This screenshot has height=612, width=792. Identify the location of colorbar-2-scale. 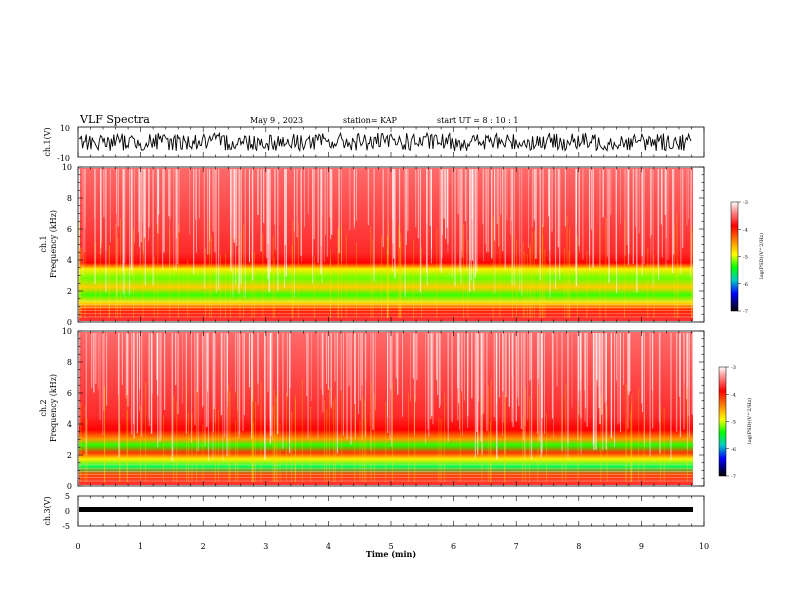
(722, 421).